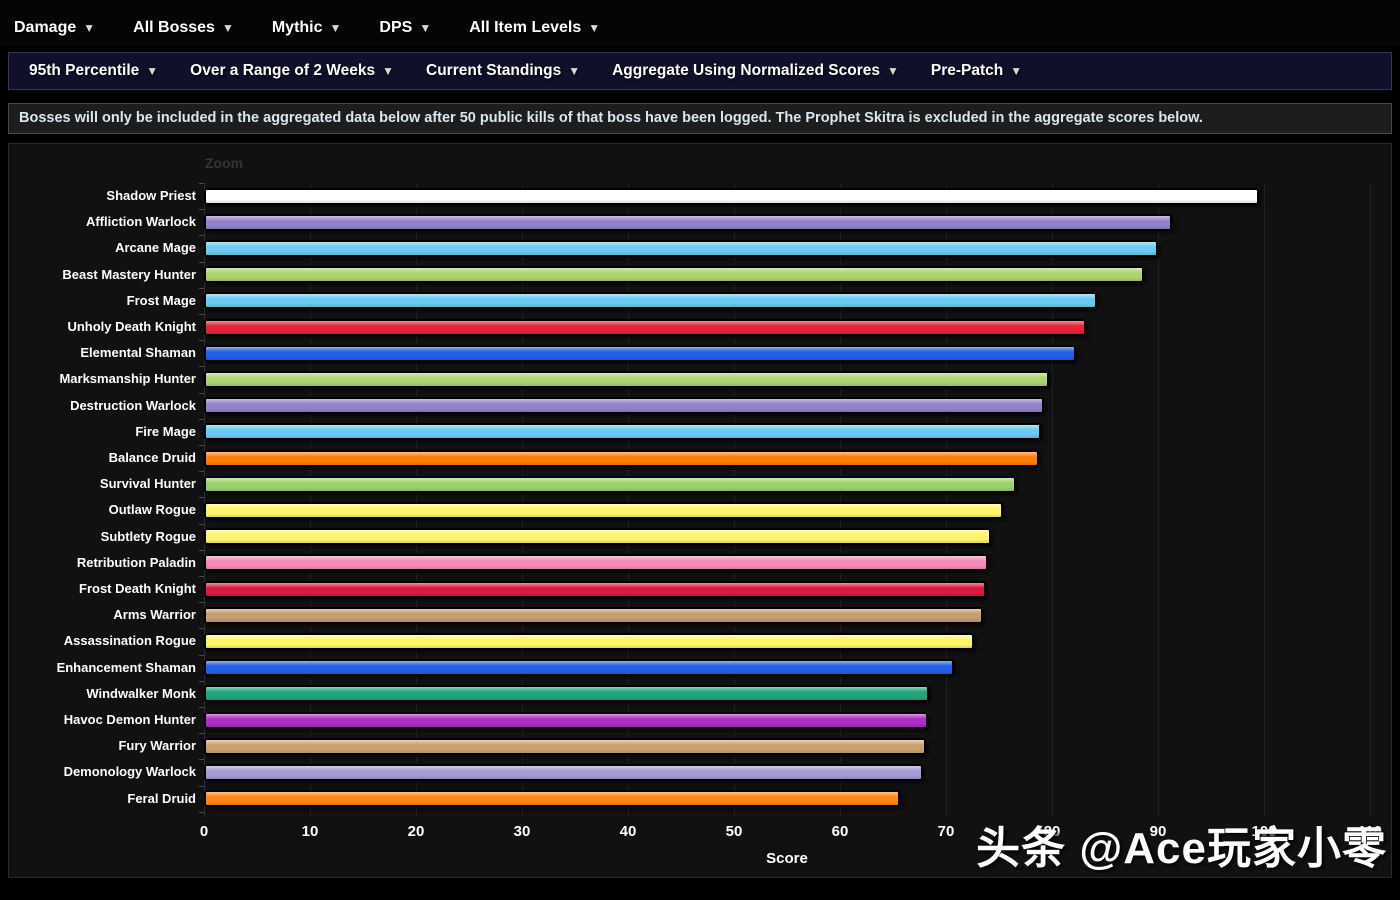 The width and height of the screenshot is (1400, 900). What do you see at coordinates (650, 301) in the screenshot?
I see `dps-bar-frost-mage` at bounding box center [650, 301].